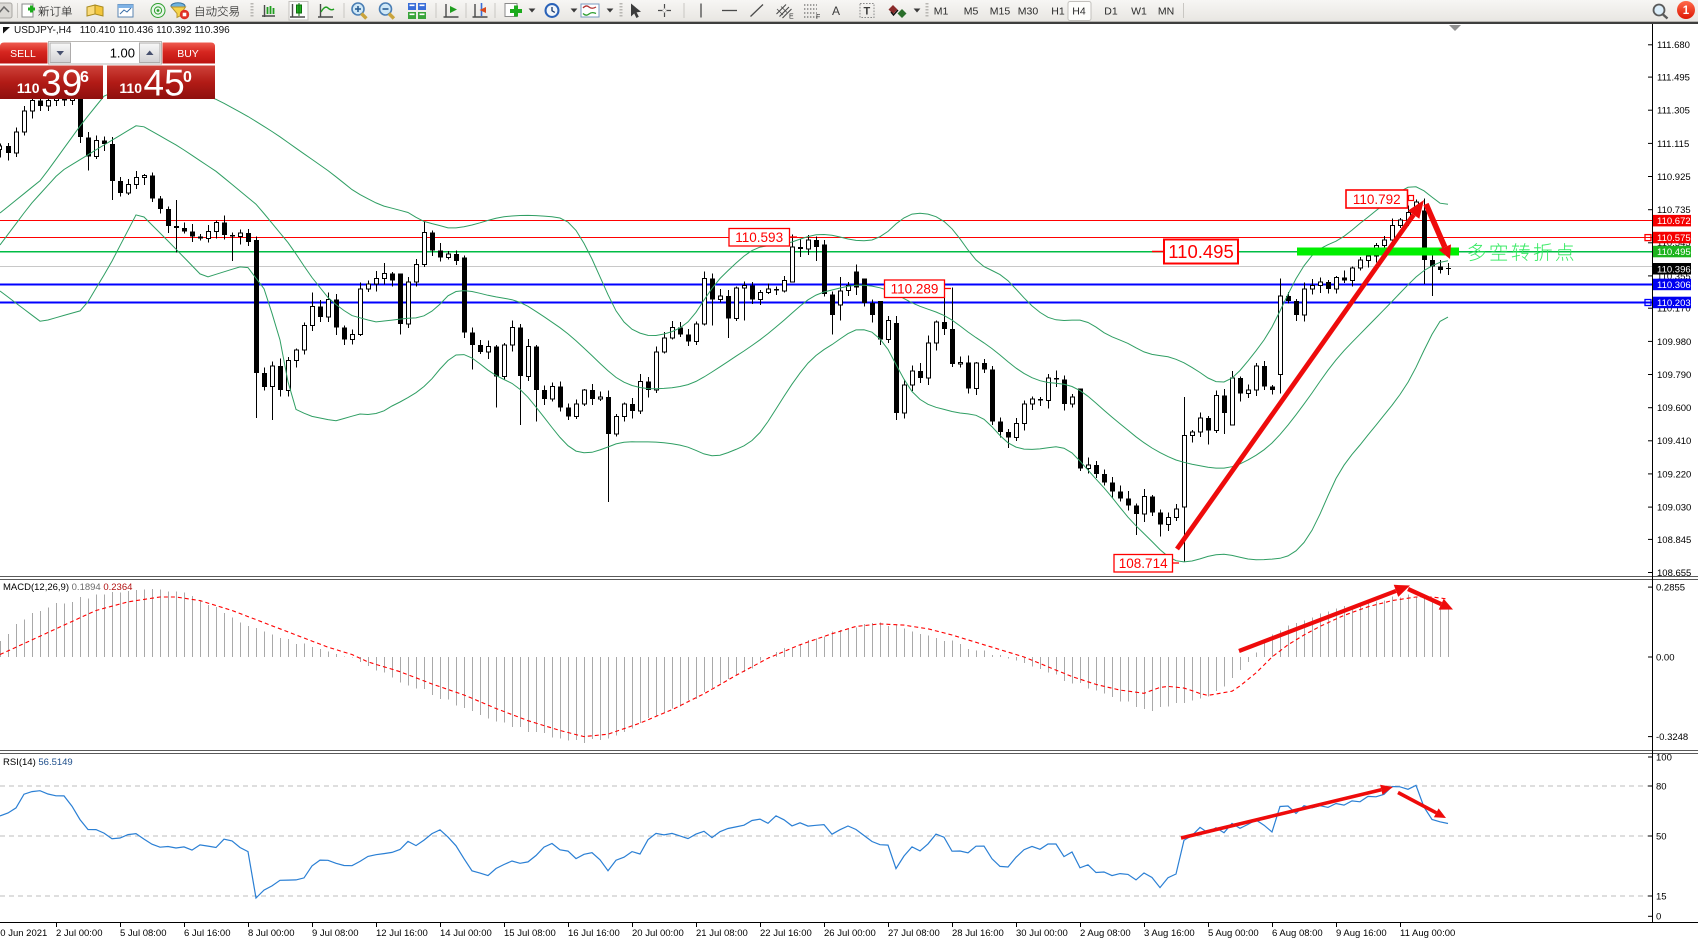 This screenshot has height=946, width=1698. I want to click on svg-text: 110.735, so click(1674, 210).